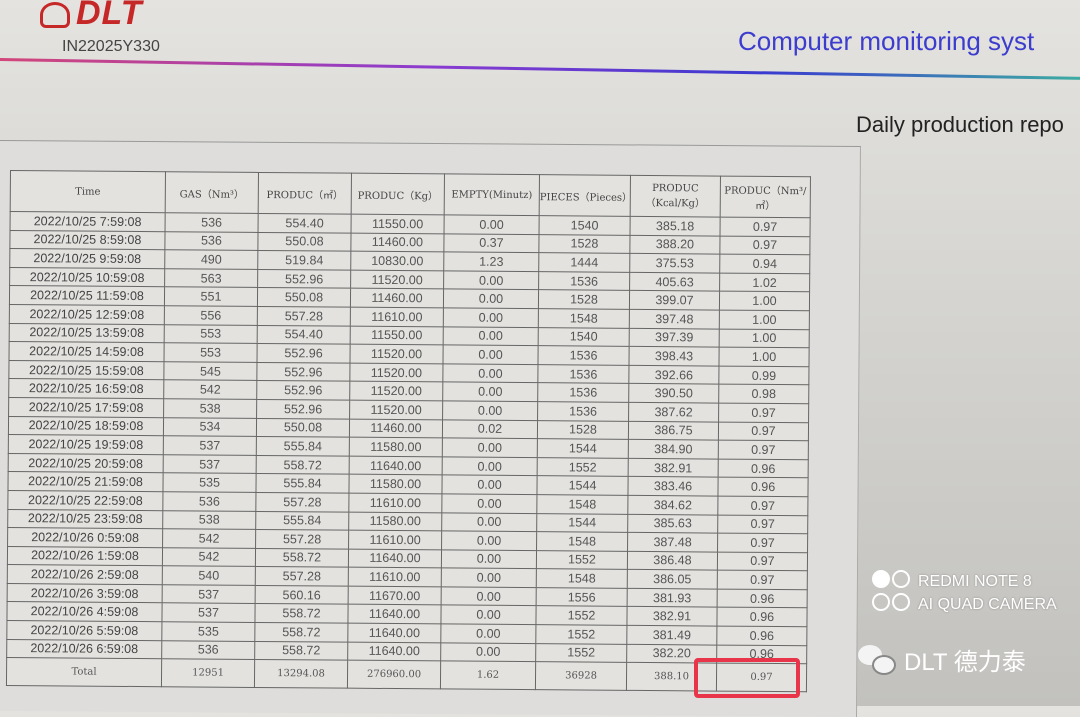 This screenshot has height=717, width=1080. What do you see at coordinates (84, 672) in the screenshot?
I see `total-cell: Total` at bounding box center [84, 672].